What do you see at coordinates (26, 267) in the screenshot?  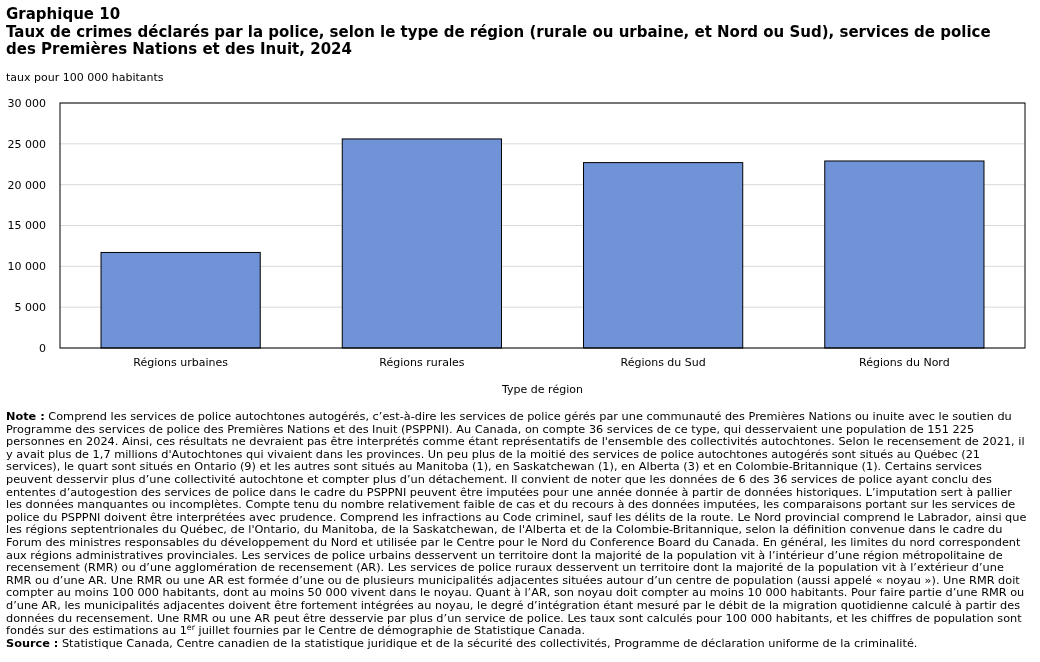 I see `y-tick-label: 10 000` at bounding box center [26, 267].